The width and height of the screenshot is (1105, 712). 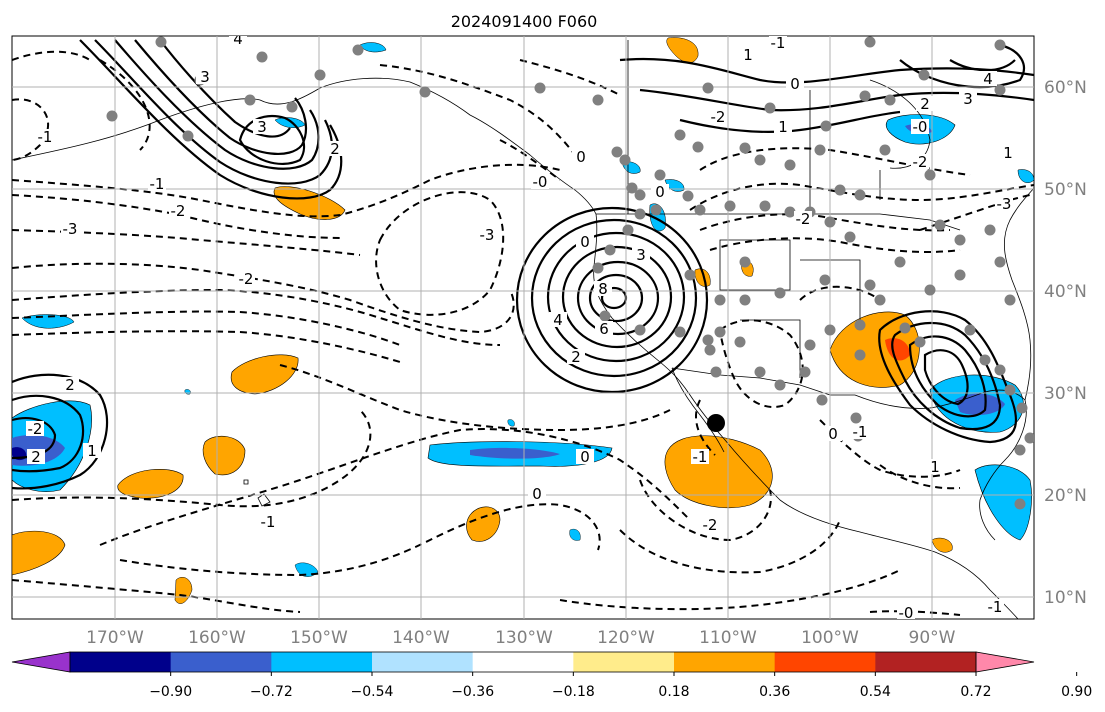 What do you see at coordinates (698, 410) in the screenshot?
I see `coast-baja` at bounding box center [698, 410].